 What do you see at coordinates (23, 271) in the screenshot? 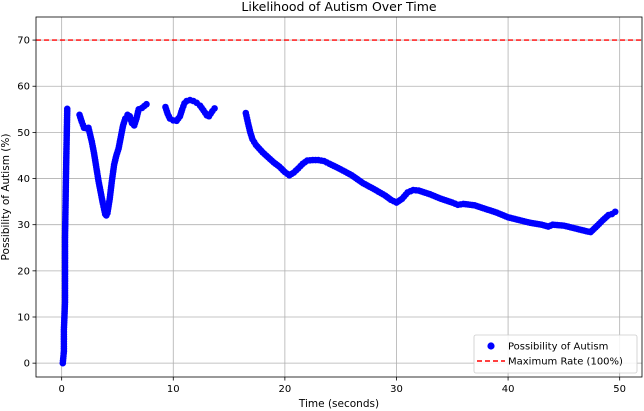
I see `y-tick-label: 20` at bounding box center [23, 271].